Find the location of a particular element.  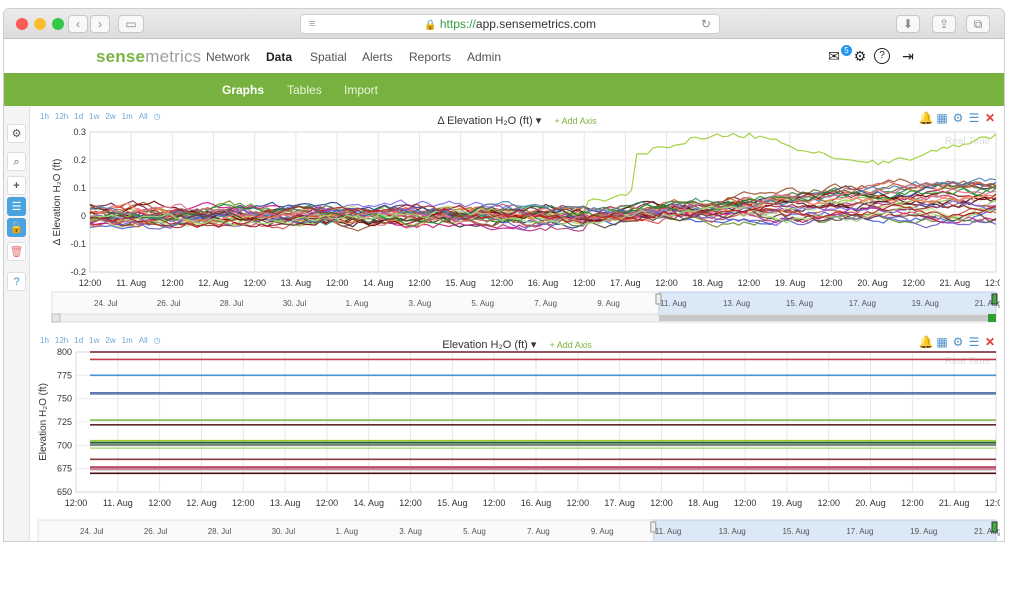

notification-badge: 5 is located at coordinates (846, 50).